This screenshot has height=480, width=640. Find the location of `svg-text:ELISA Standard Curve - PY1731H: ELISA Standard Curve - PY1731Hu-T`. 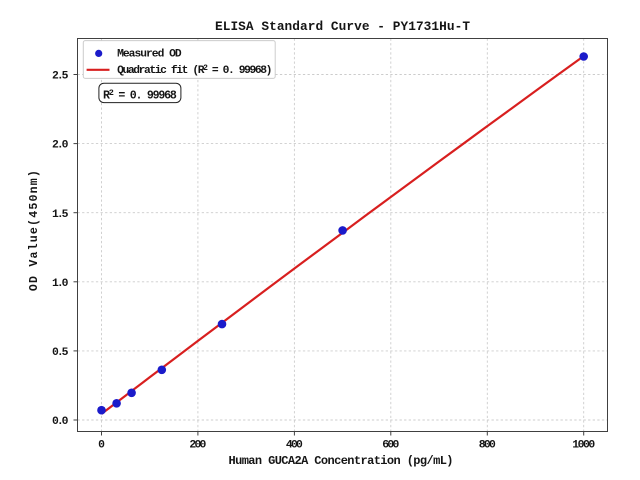

svg-text:ELISA Standard Curve - PY1731H: ELISA Standard Curve - PY1731Hu-T is located at coordinates (342, 26).